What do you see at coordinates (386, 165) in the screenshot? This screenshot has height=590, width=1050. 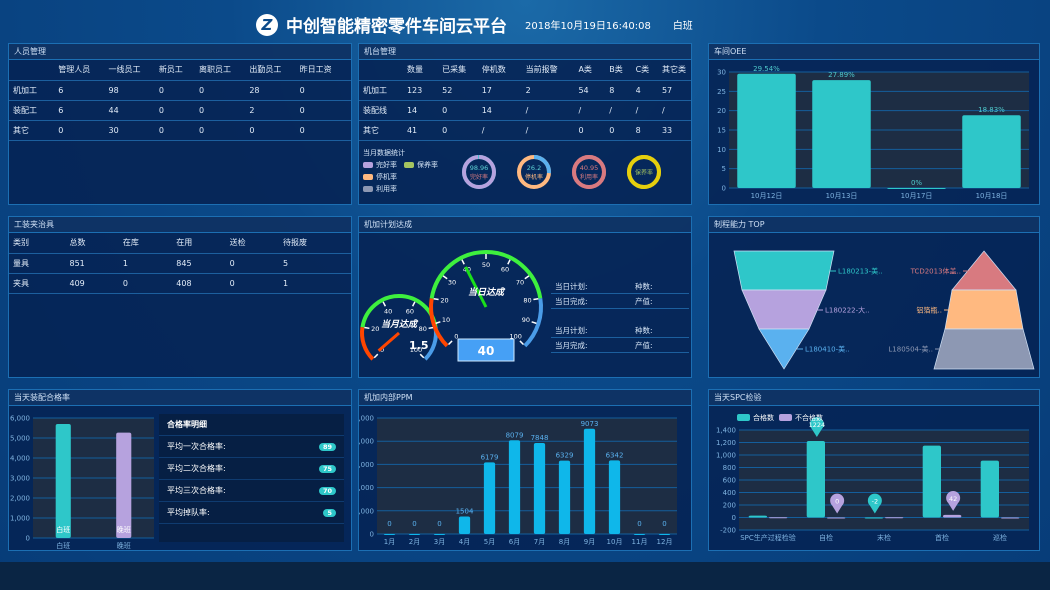 I see `legend-item: 完好率` at bounding box center [386, 165].